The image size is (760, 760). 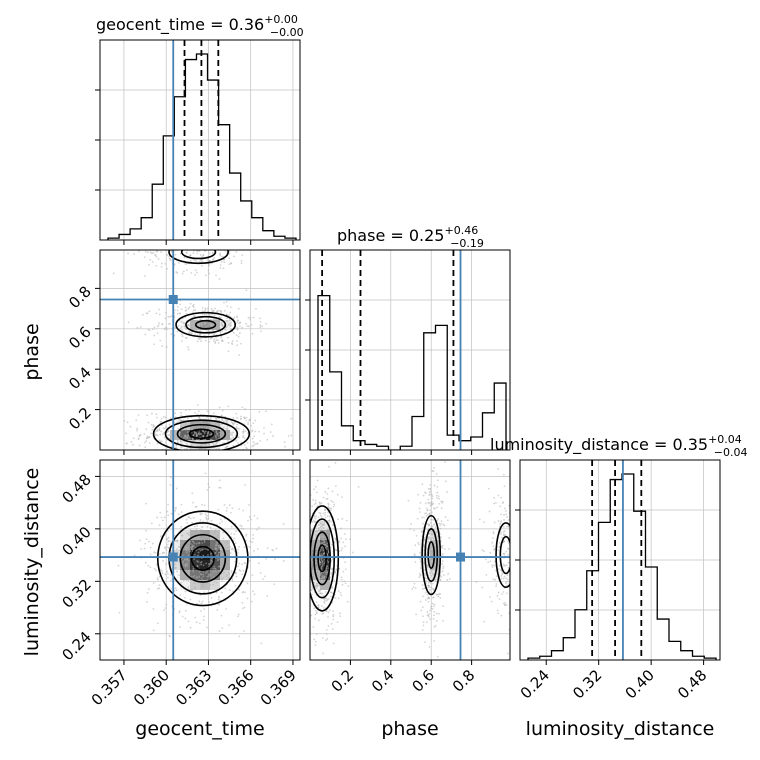 What do you see at coordinates (412, 372) in the screenshot?
I see `histogram-step-phase` at bounding box center [412, 372].